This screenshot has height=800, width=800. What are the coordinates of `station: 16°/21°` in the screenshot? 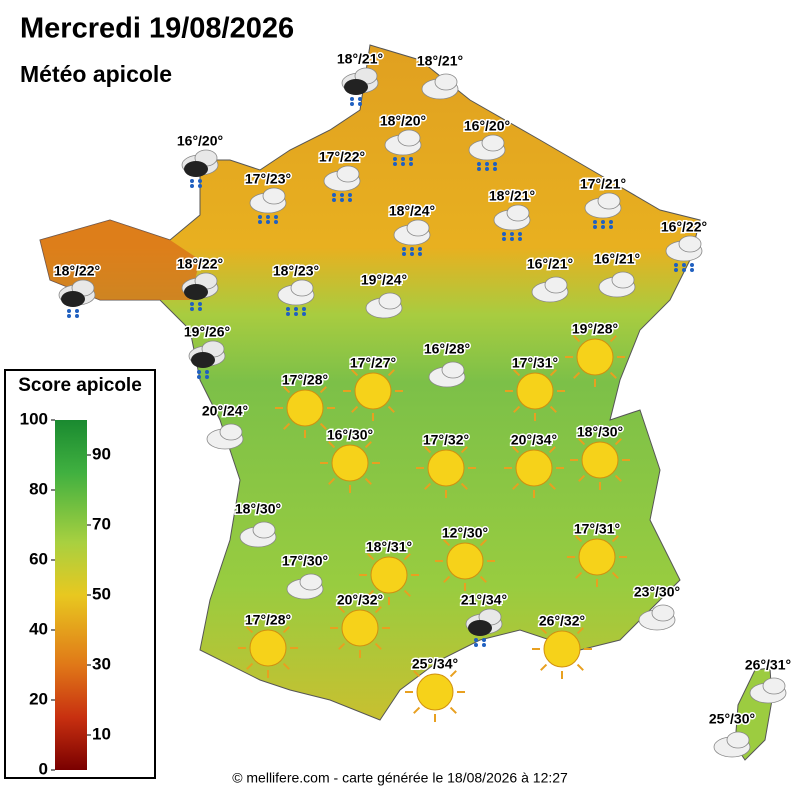 It's located at (550, 278).